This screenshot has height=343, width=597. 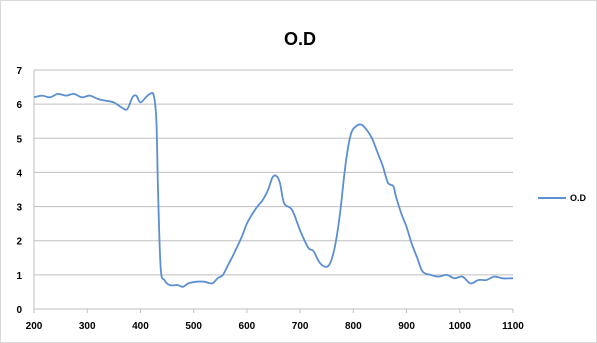 I want to click on x-tick-label: 700, so click(x=300, y=326).